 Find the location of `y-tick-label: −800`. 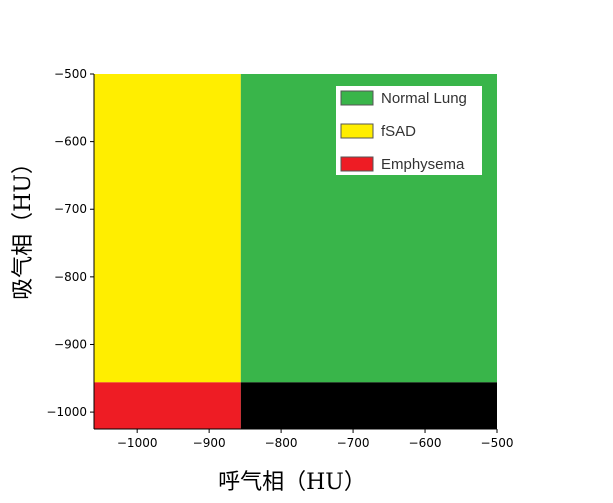

y-tick-label: −800 is located at coordinates (70, 277).